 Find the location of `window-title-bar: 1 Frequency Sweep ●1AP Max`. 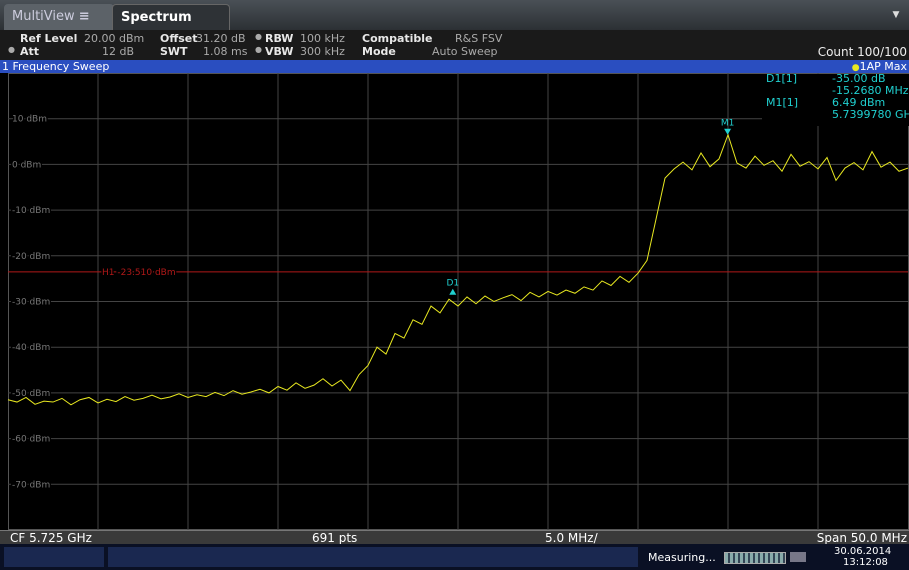

window-title-bar: 1 Frequency Sweep ●1AP Max is located at coordinates (454, 66).